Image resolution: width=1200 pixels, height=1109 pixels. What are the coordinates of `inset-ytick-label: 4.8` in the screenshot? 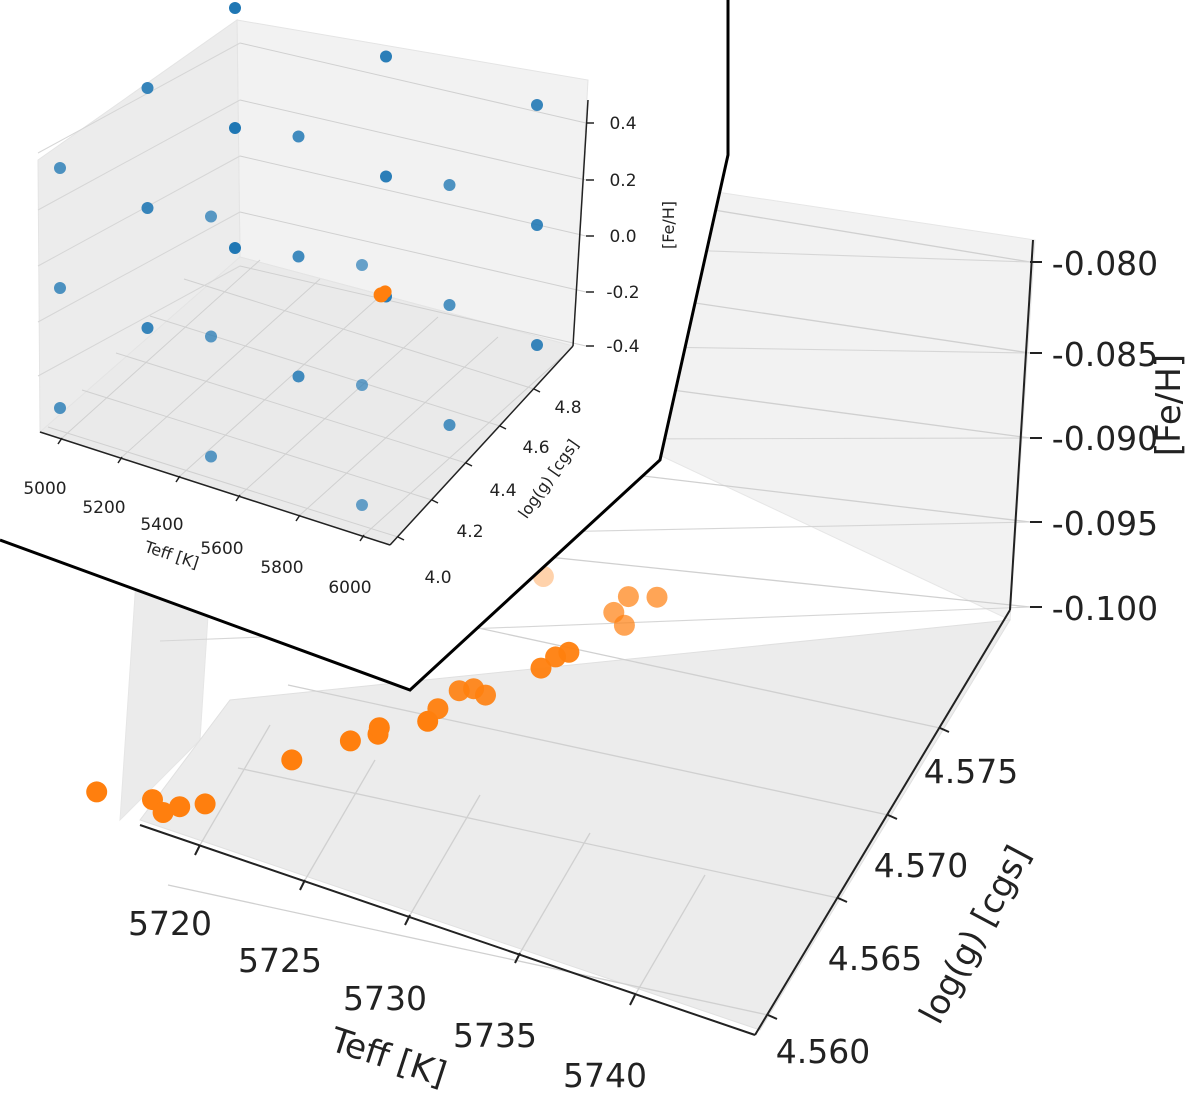 It's located at (567, 408).